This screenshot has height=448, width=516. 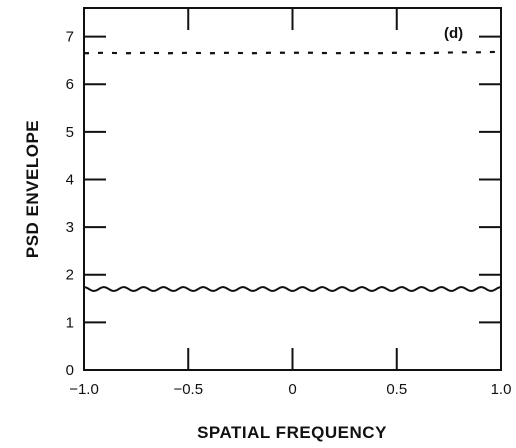 What do you see at coordinates (292, 52) in the screenshot?
I see `series-line-dashed` at bounding box center [292, 52].